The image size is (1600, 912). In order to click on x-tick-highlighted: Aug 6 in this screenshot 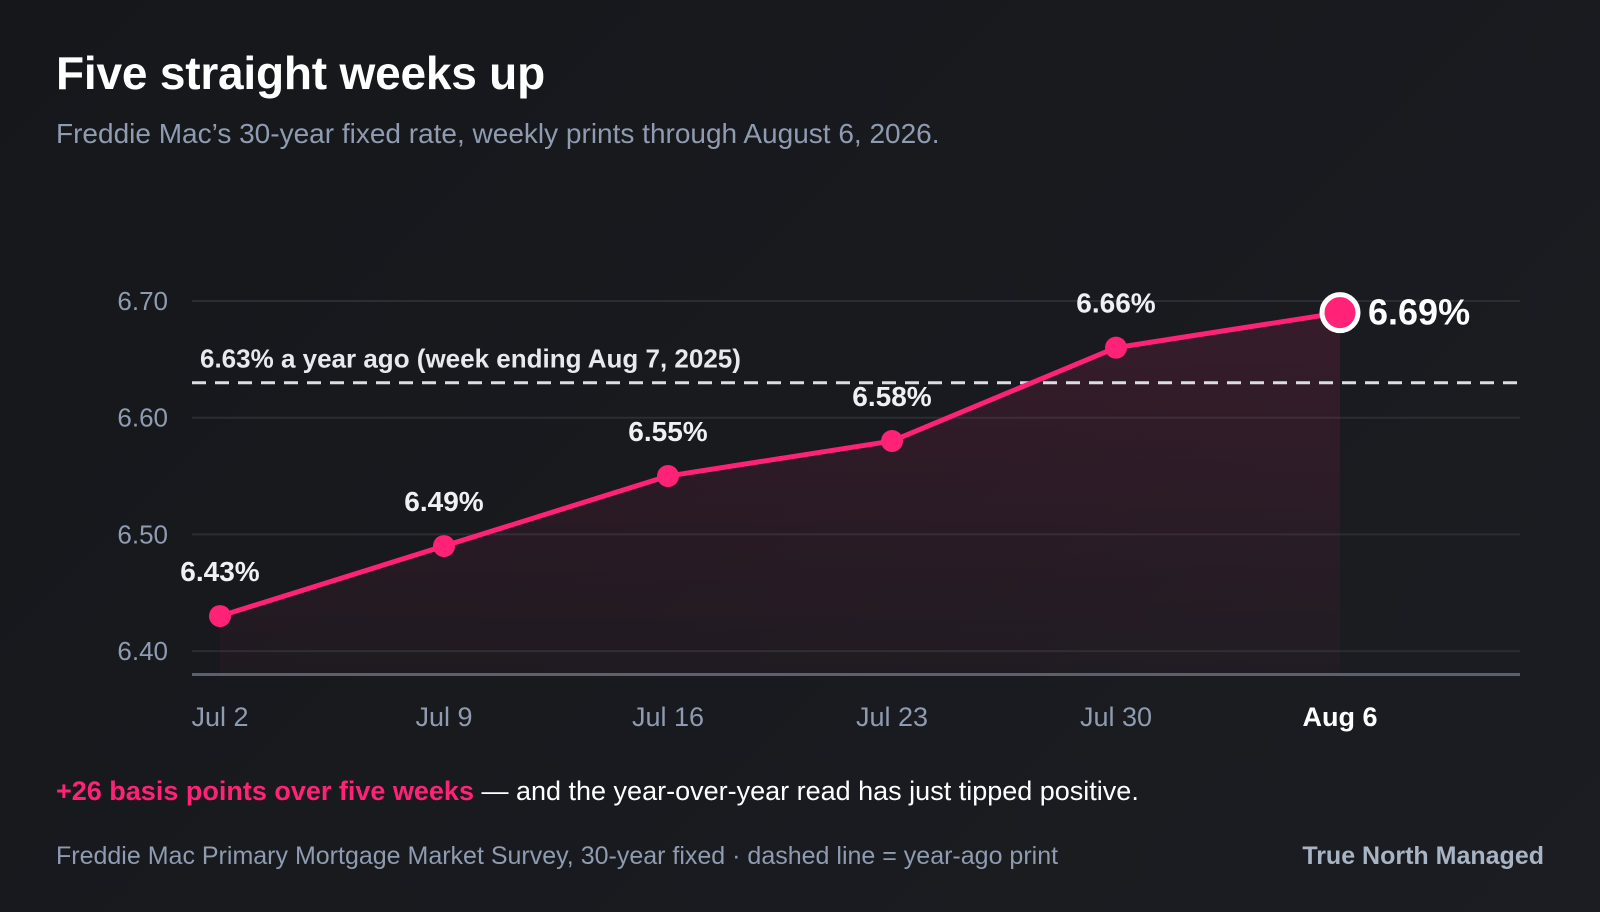, I will do `click(1339, 717)`.